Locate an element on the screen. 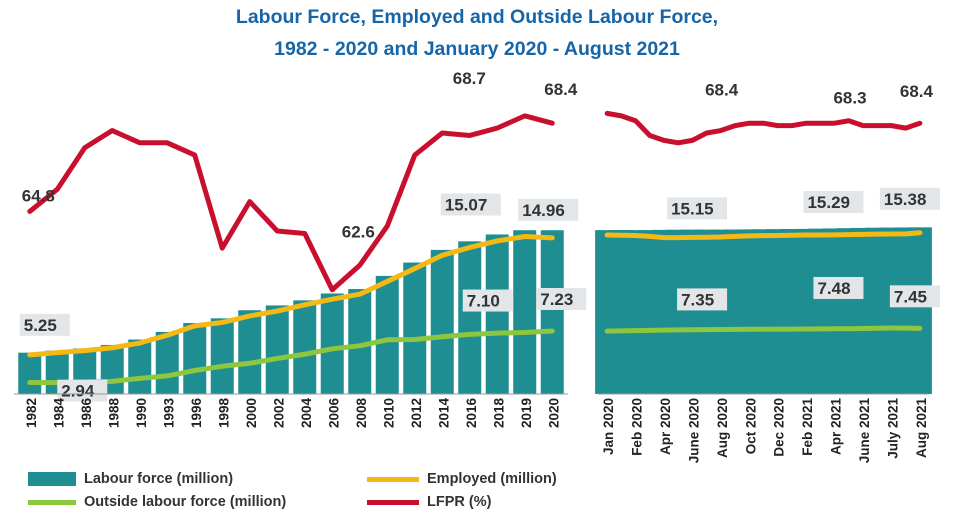 The image size is (954, 518). annual-tick-label-11: 2006 is located at coordinates (333, 413).